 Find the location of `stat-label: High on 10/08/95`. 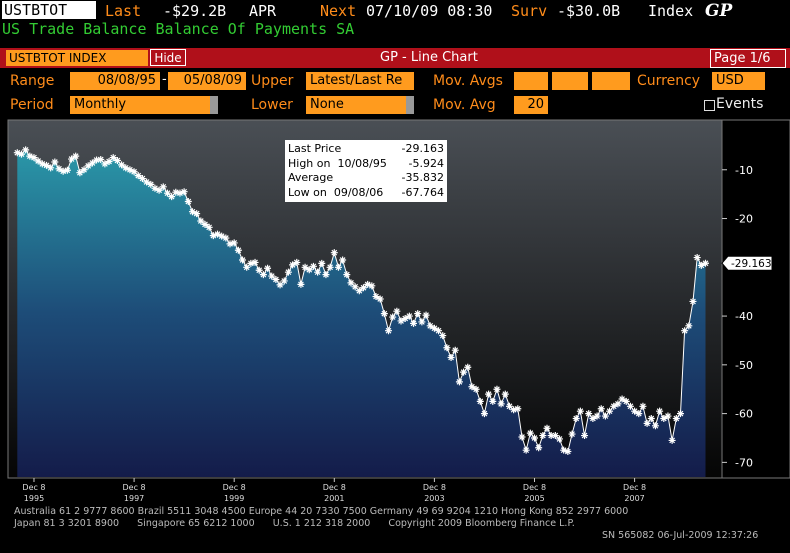

stat-label: High on 10/08/95 is located at coordinates (337, 163).